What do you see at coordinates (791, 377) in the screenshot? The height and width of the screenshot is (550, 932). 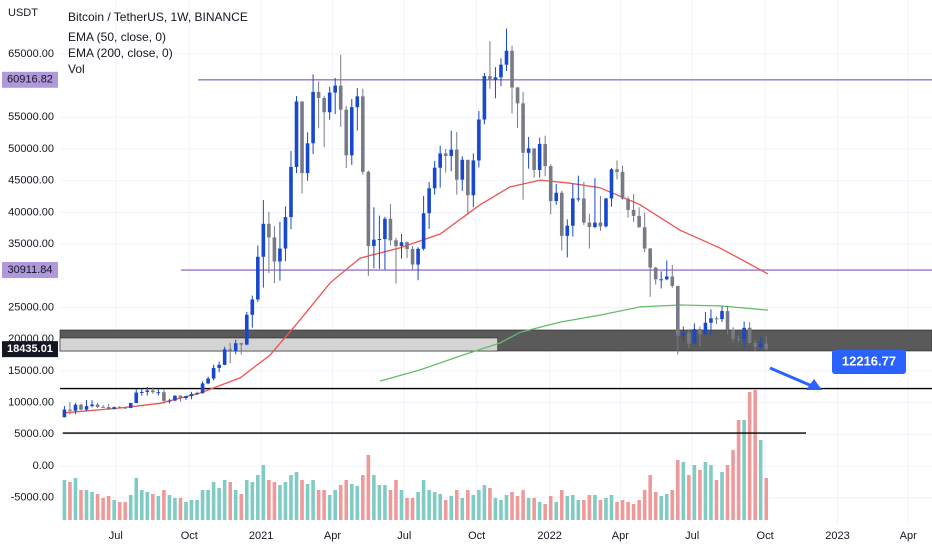 I see `annotation-arrow` at bounding box center [791, 377].